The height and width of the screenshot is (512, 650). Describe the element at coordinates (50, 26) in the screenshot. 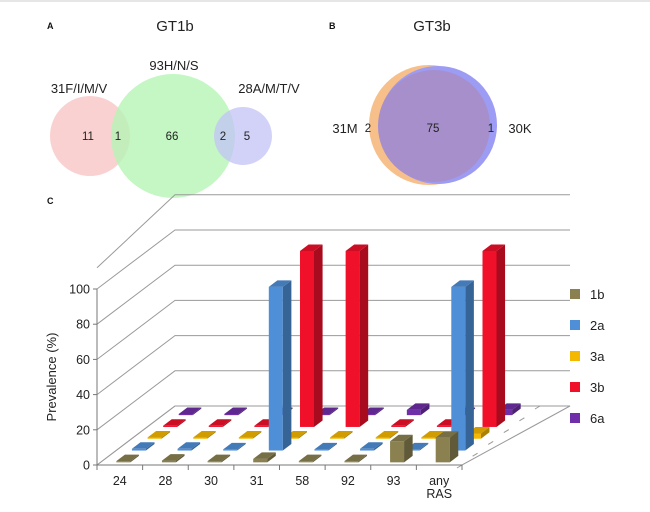

I see `panel-letter-a: A` at that location.